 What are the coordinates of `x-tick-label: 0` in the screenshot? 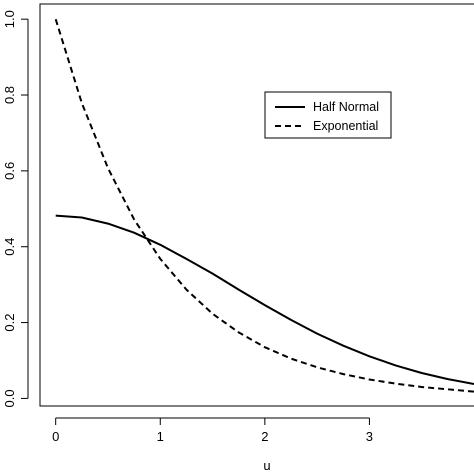 It's located at (55, 436).